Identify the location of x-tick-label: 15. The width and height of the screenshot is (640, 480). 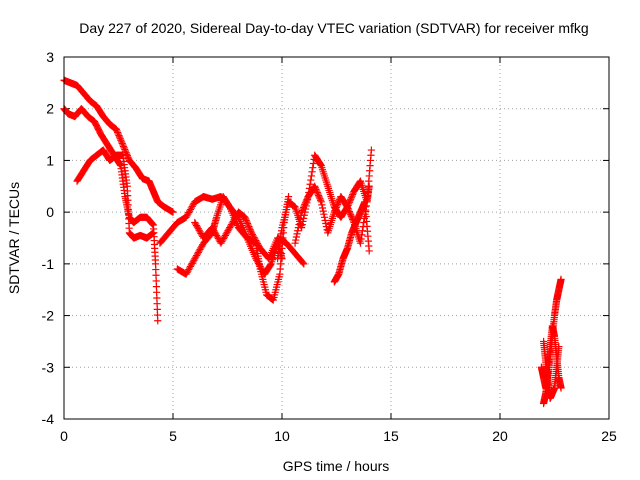
(391, 436).